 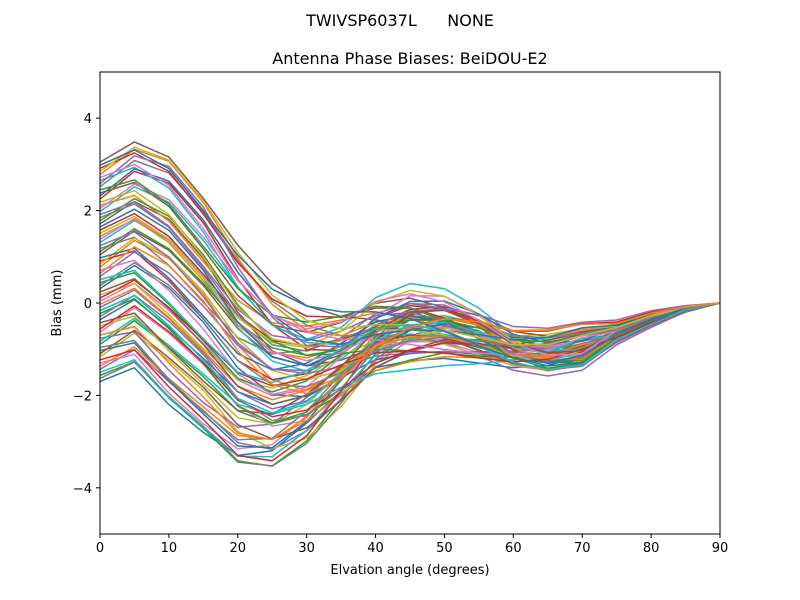 I want to click on x-tick-label: 40, so click(x=375, y=548).